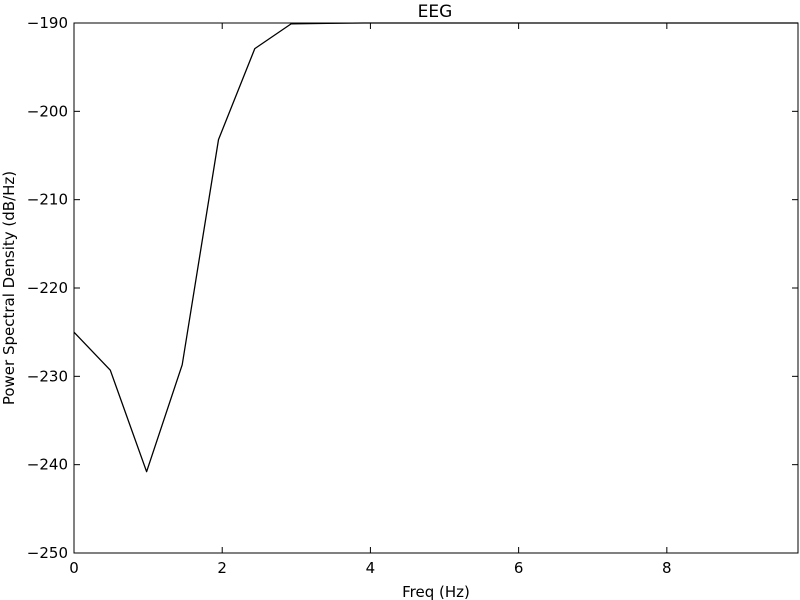  Describe the element at coordinates (47, 200) in the screenshot. I see `y-tick-label: −210` at that location.